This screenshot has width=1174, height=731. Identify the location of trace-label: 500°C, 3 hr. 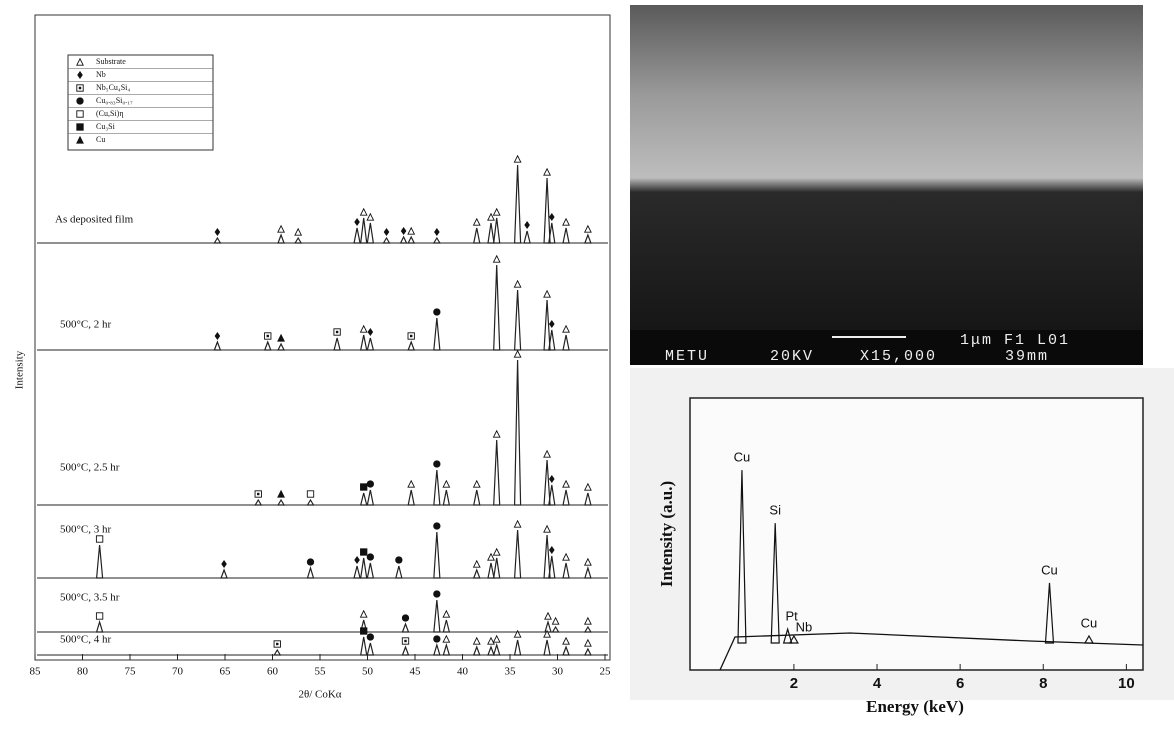
(85, 530).